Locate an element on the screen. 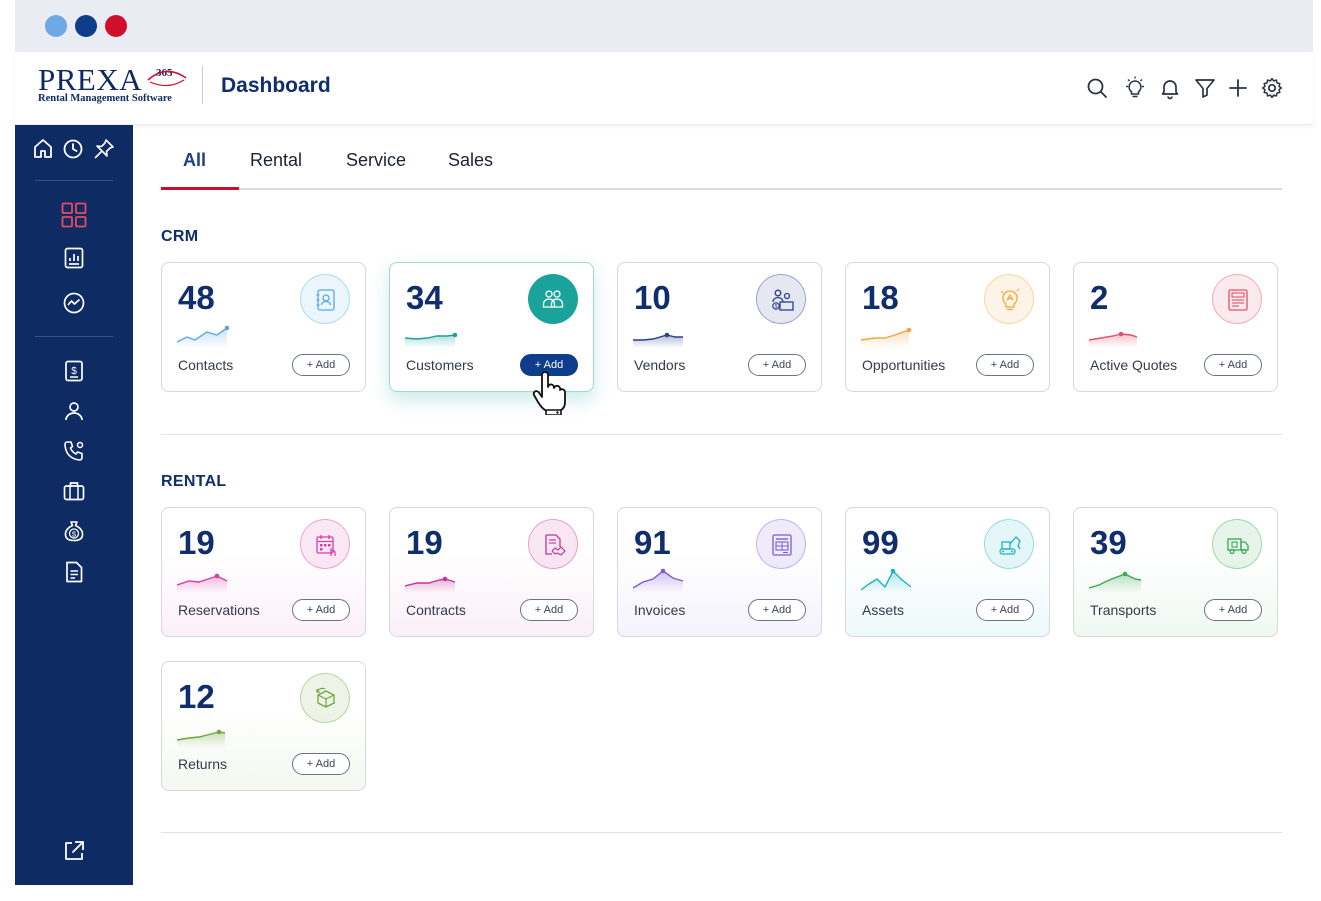 This screenshot has width=1321, height=901. plus-icon is located at coordinates (1238, 88).